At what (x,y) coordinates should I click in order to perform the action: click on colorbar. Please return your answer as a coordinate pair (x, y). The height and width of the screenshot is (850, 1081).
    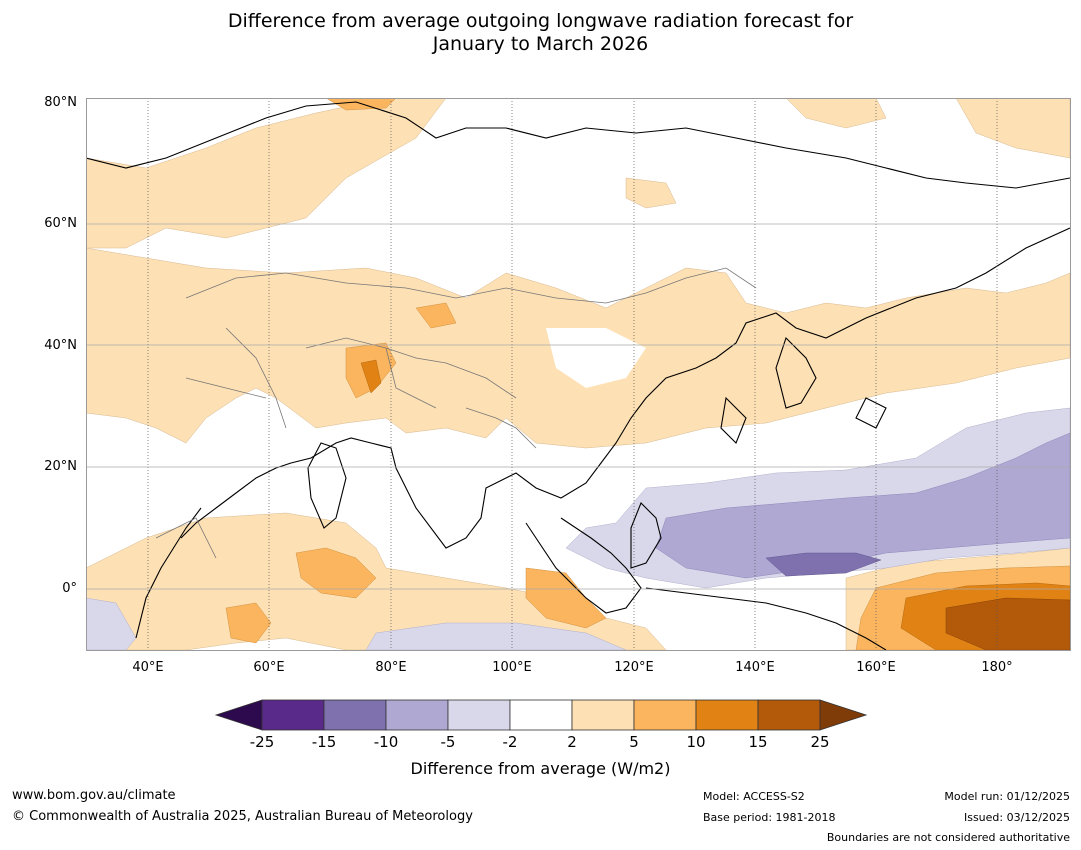
    Looking at the image, I should click on (541, 715).